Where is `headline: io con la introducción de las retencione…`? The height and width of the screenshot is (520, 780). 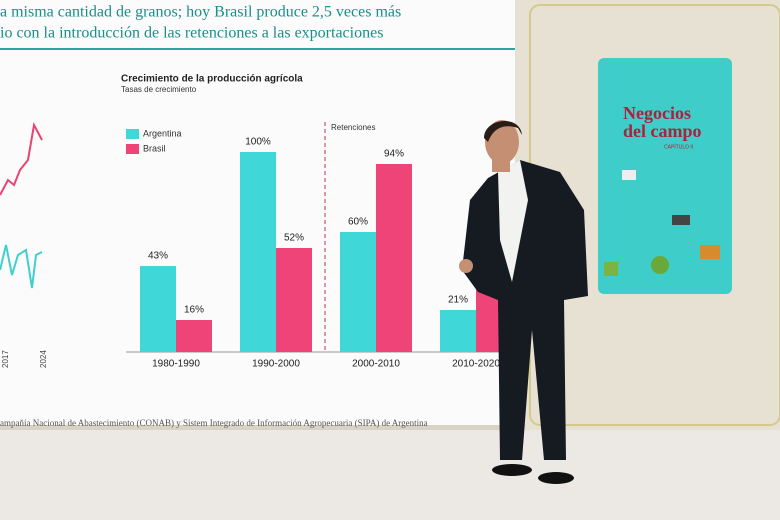
headline: io con la introducción de las retencione… is located at coordinates (191, 33).